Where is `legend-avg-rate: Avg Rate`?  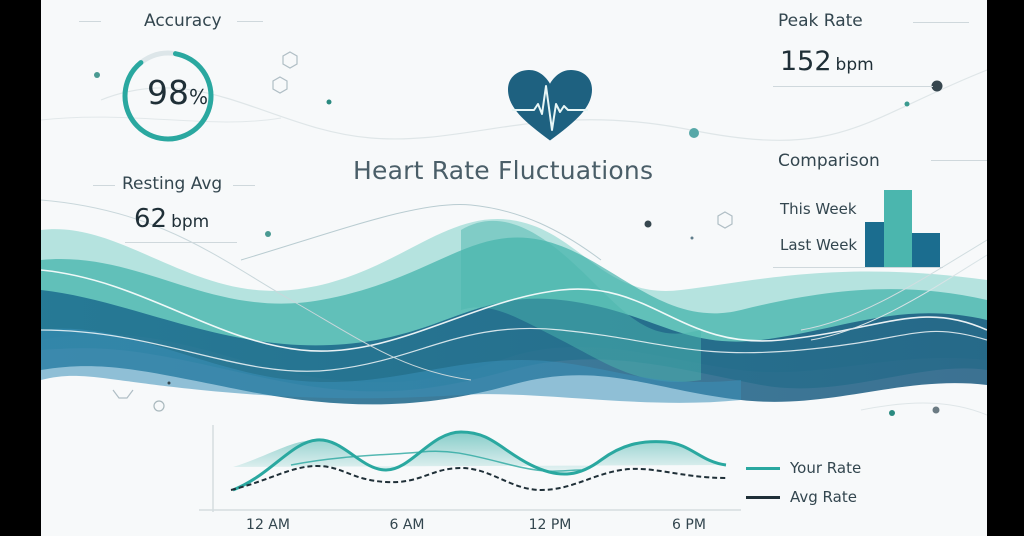
legend-avg-rate: Avg Rate is located at coordinates (801, 497).